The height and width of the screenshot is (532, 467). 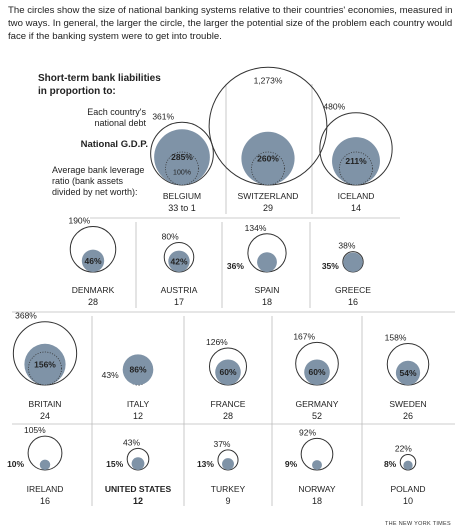 I want to click on leverage-value: 52, so click(x=317, y=416).